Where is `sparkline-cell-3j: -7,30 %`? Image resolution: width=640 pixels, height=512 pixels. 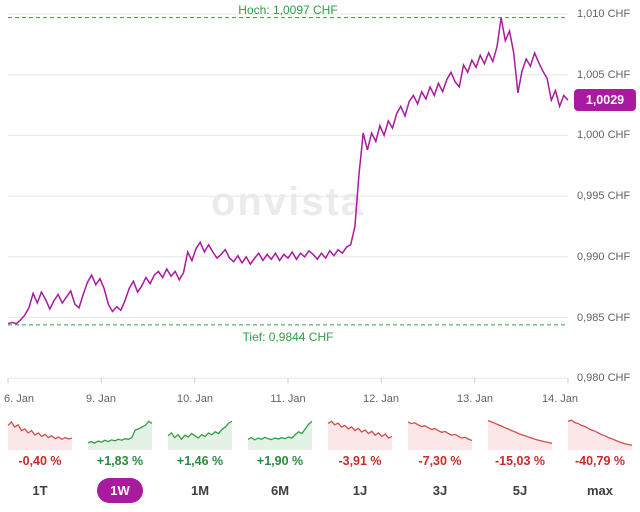 sparkline-cell-3j: -7,30 % is located at coordinates (440, 442).